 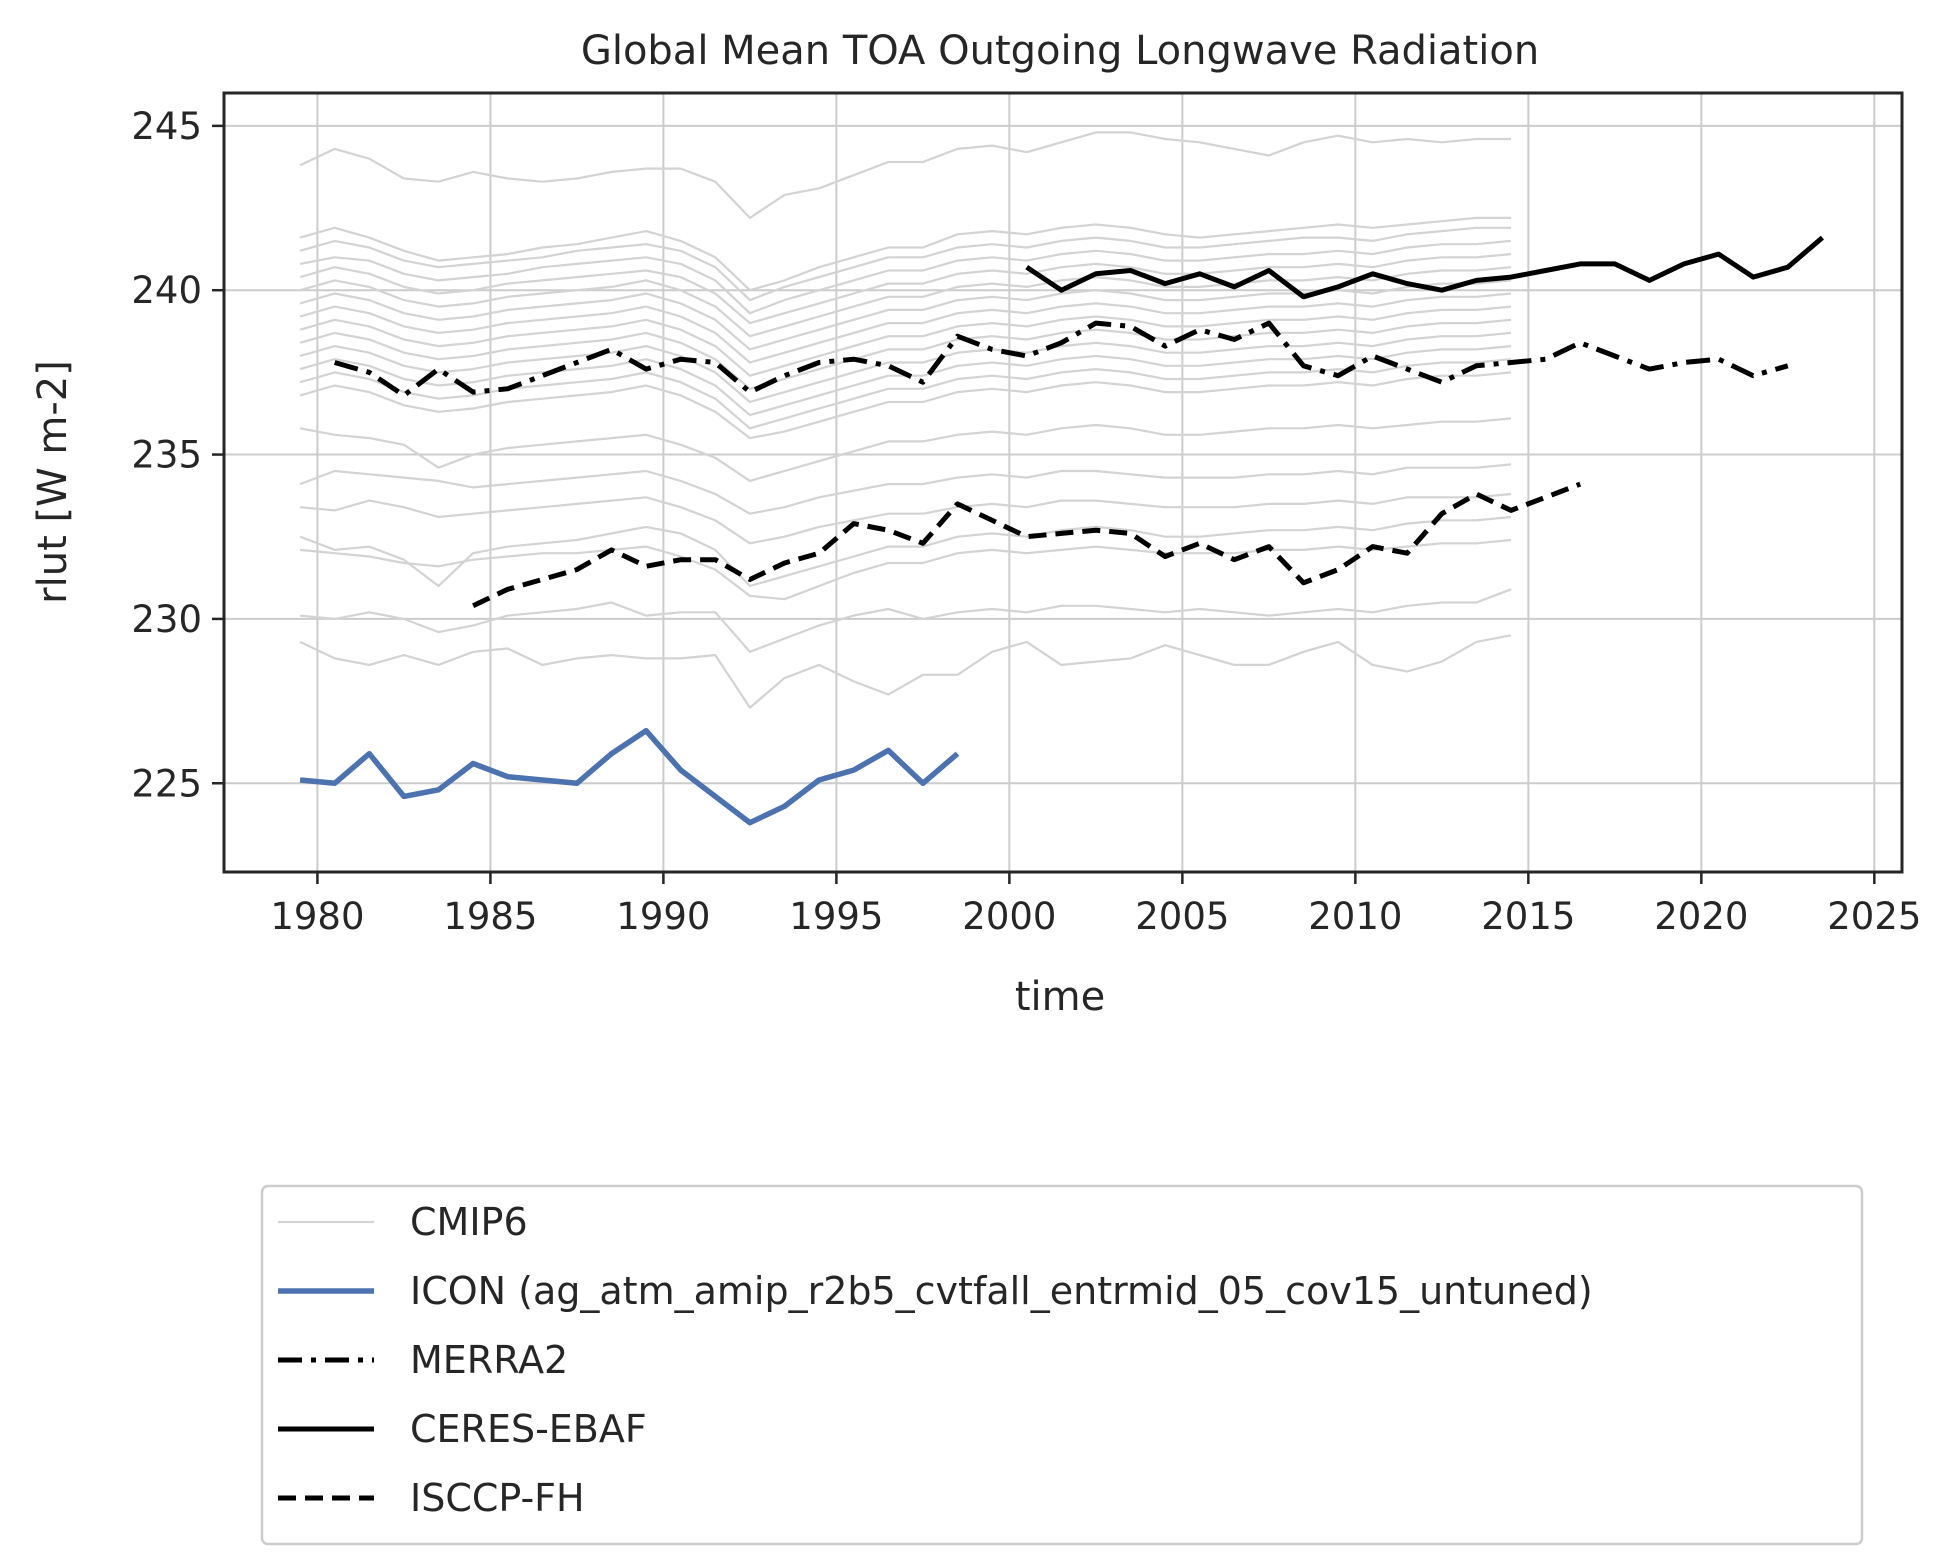 I want to click on y-tick-label: 245, so click(x=166, y=126).